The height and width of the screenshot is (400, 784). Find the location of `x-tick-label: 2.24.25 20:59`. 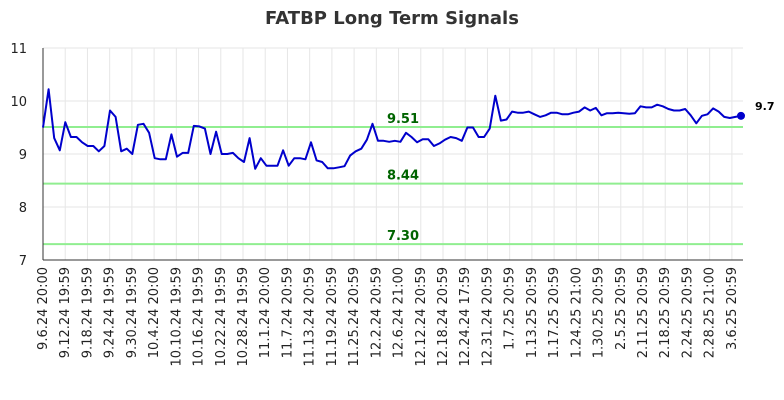

x-tick-label: 2.24.25 20:59 is located at coordinates (687, 312).